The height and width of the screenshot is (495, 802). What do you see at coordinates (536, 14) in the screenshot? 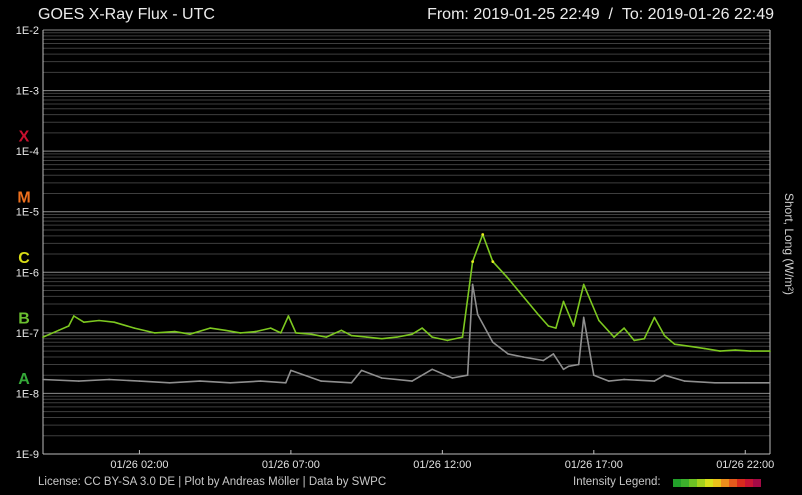
I see `from-value: 2019-01-25 22:49` at bounding box center [536, 14].